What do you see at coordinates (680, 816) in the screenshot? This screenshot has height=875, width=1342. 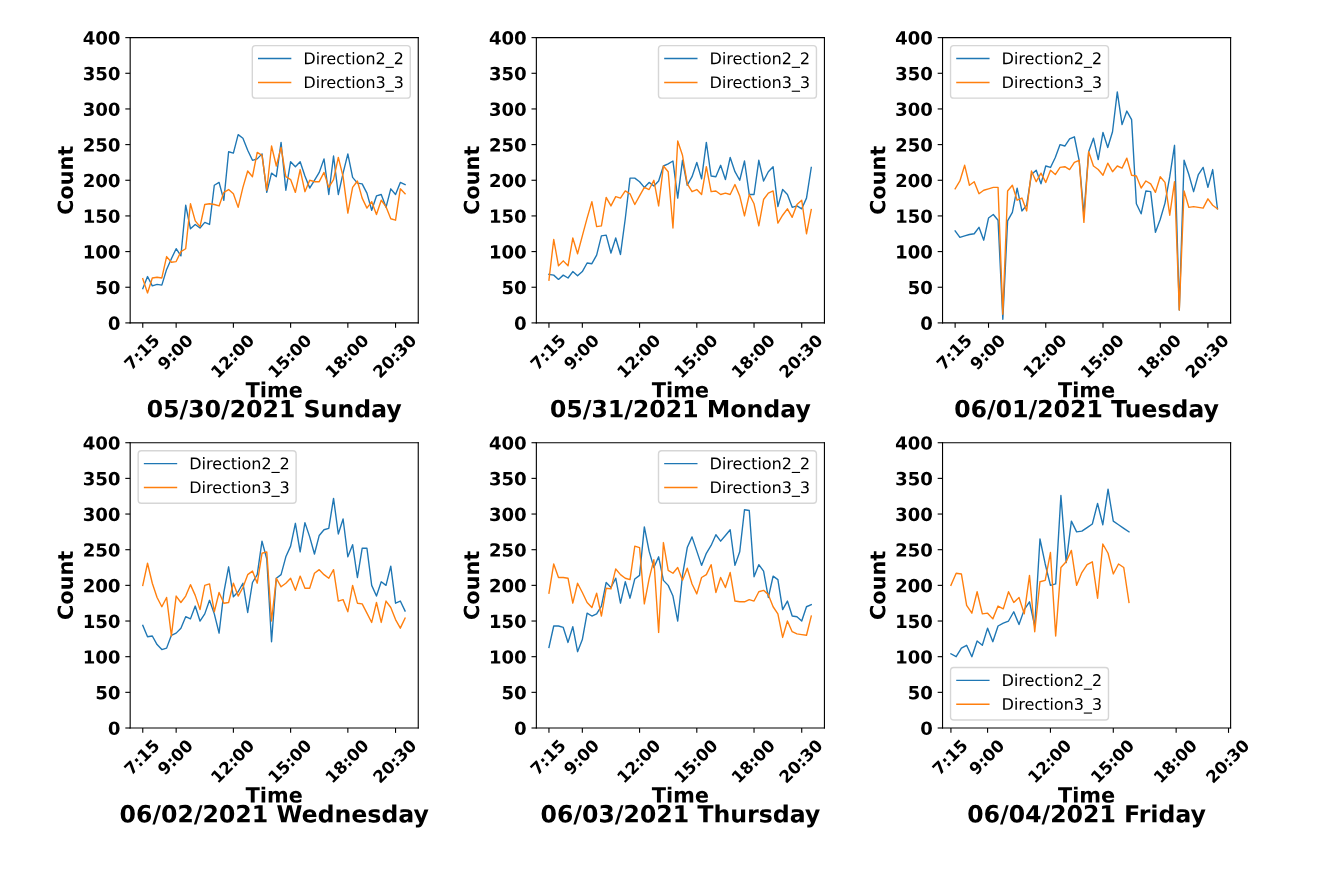 I see `text: 06/03/2021 Thursday` at bounding box center [680, 816].